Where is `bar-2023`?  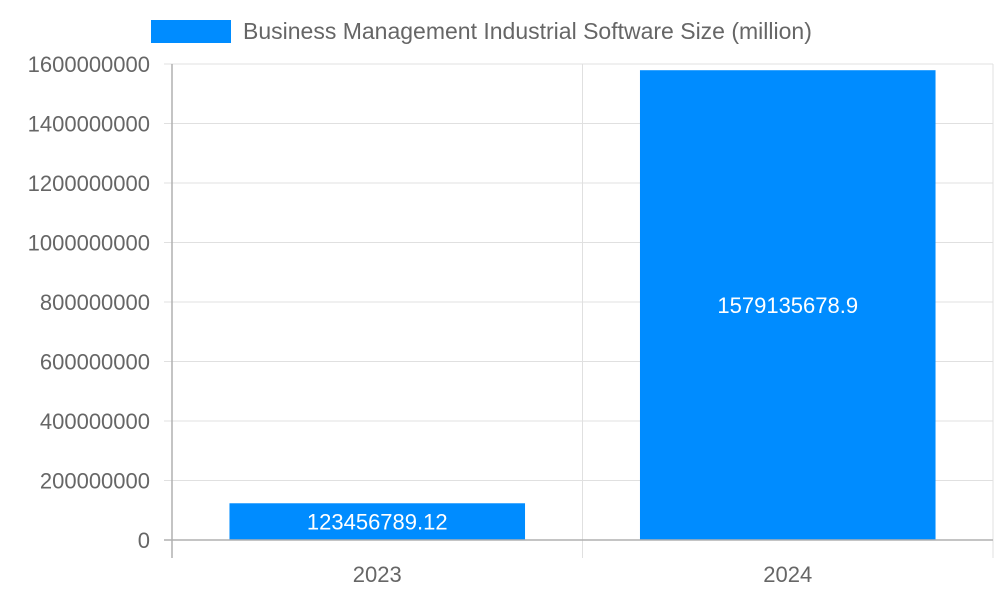 bar-2023 is located at coordinates (377, 521).